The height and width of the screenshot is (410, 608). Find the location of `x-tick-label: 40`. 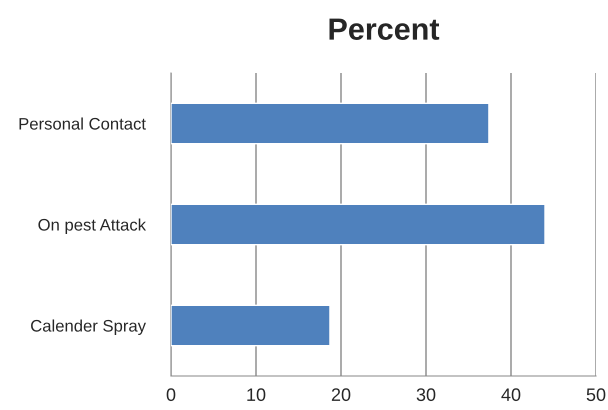

x-tick-label: 40 is located at coordinates (510, 395).